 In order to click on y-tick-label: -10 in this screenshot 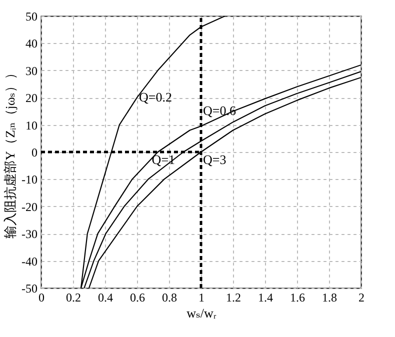, I will do `click(30, 179)`.